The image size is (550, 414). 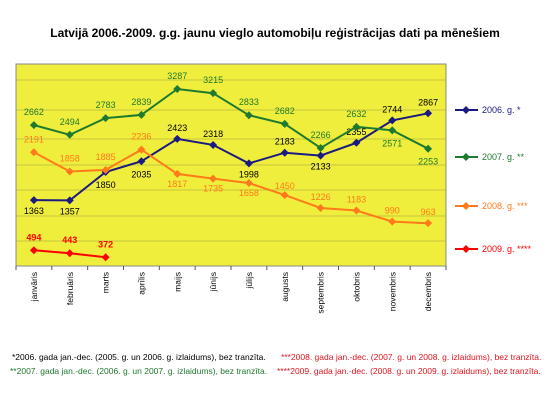 What do you see at coordinates (106, 157) in the screenshot?
I see `data-label-s3-2: 1885` at bounding box center [106, 157].